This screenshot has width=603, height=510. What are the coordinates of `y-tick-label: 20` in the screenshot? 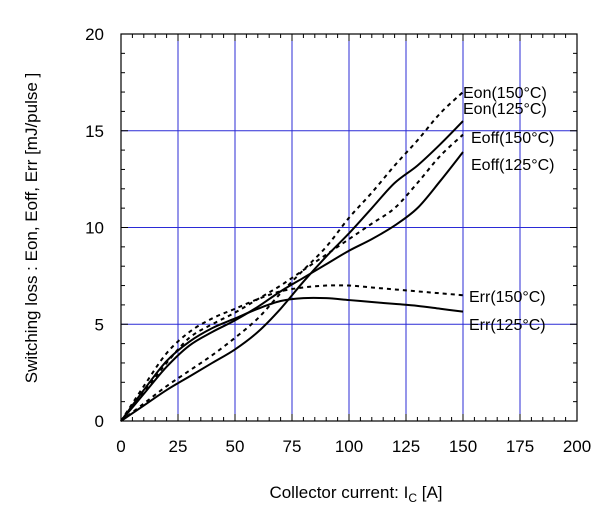 It's located at (94, 34).